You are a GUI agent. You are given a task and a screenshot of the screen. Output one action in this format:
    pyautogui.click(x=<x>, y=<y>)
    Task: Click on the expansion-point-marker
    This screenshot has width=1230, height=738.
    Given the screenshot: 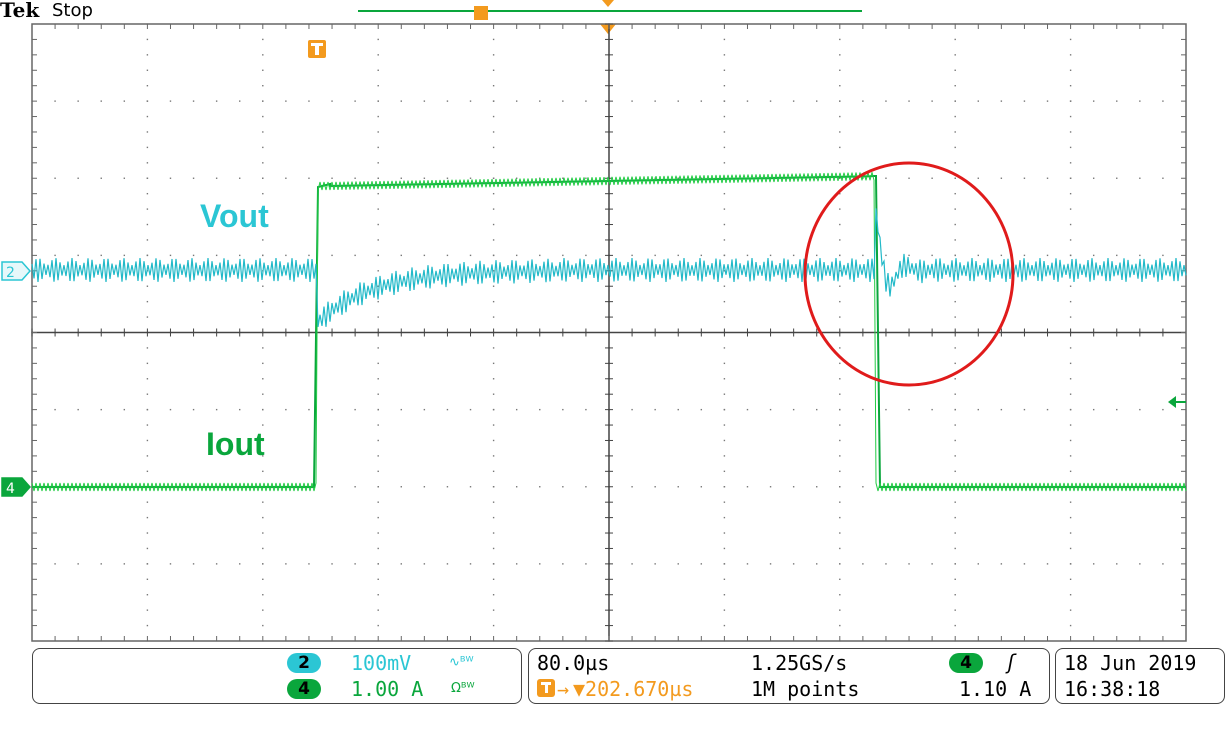 What is the action you would take?
    pyautogui.click(x=608, y=3)
    